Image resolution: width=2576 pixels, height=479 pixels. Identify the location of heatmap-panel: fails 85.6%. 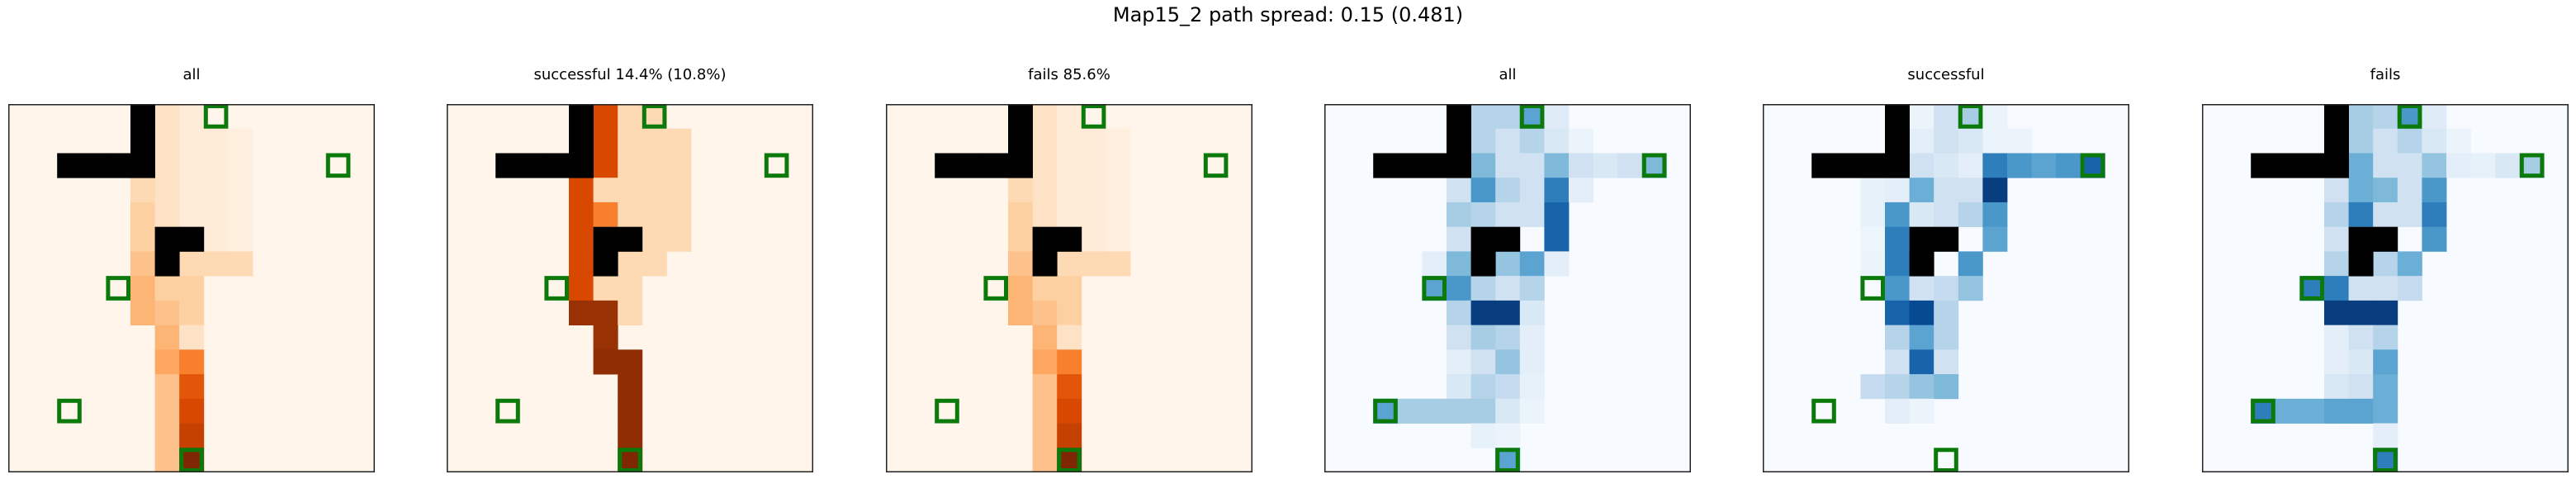
(1069, 239).